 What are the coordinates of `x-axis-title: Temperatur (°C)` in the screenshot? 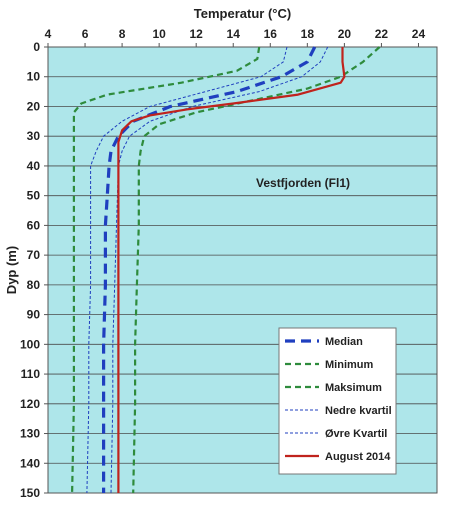 It's located at (242, 13).